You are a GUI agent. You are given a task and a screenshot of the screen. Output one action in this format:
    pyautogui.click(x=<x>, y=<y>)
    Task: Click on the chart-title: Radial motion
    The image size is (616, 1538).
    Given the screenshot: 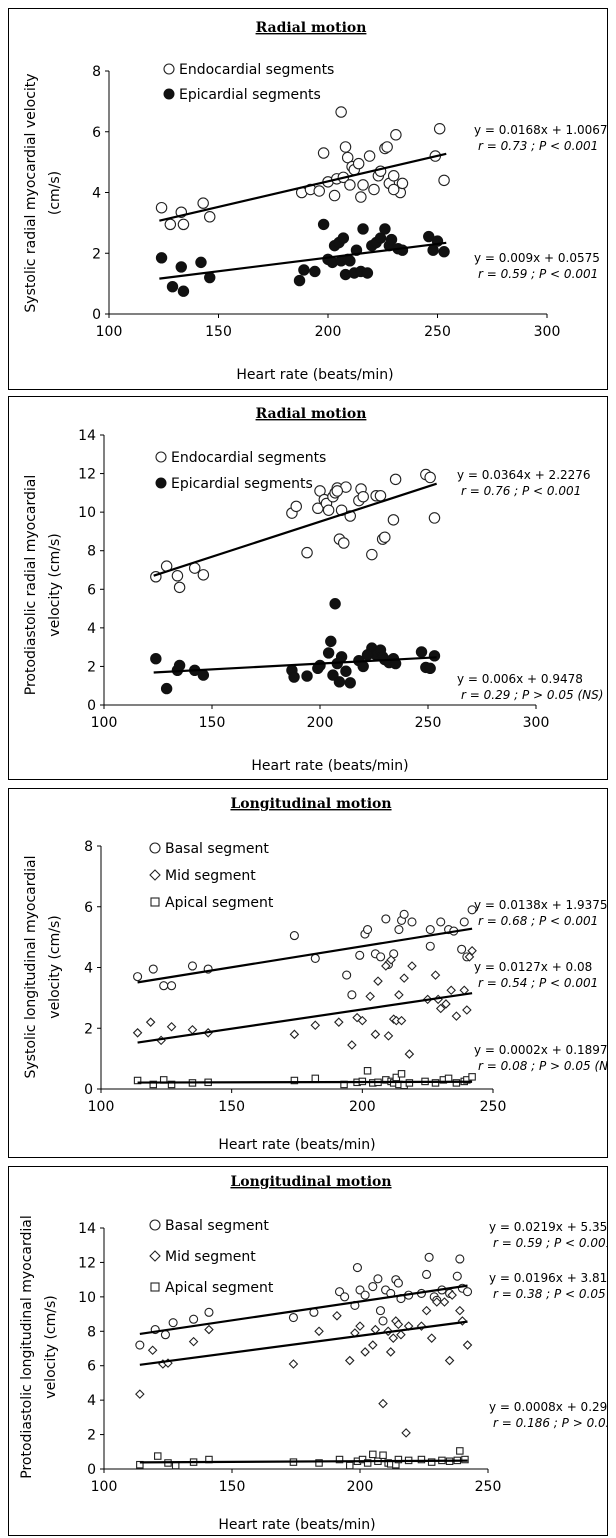 What is the action you would take?
    pyautogui.click(x=311, y=414)
    